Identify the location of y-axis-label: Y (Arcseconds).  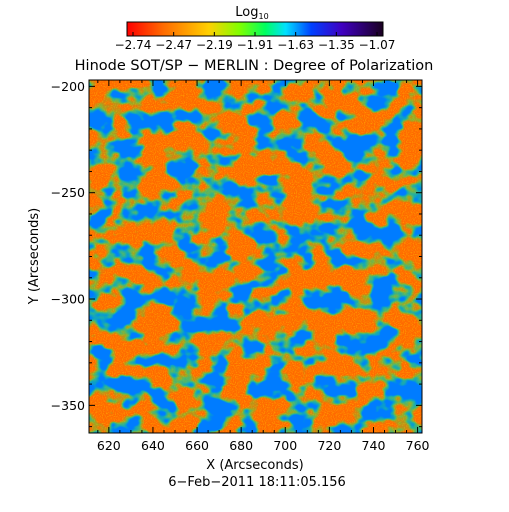
(34, 256).